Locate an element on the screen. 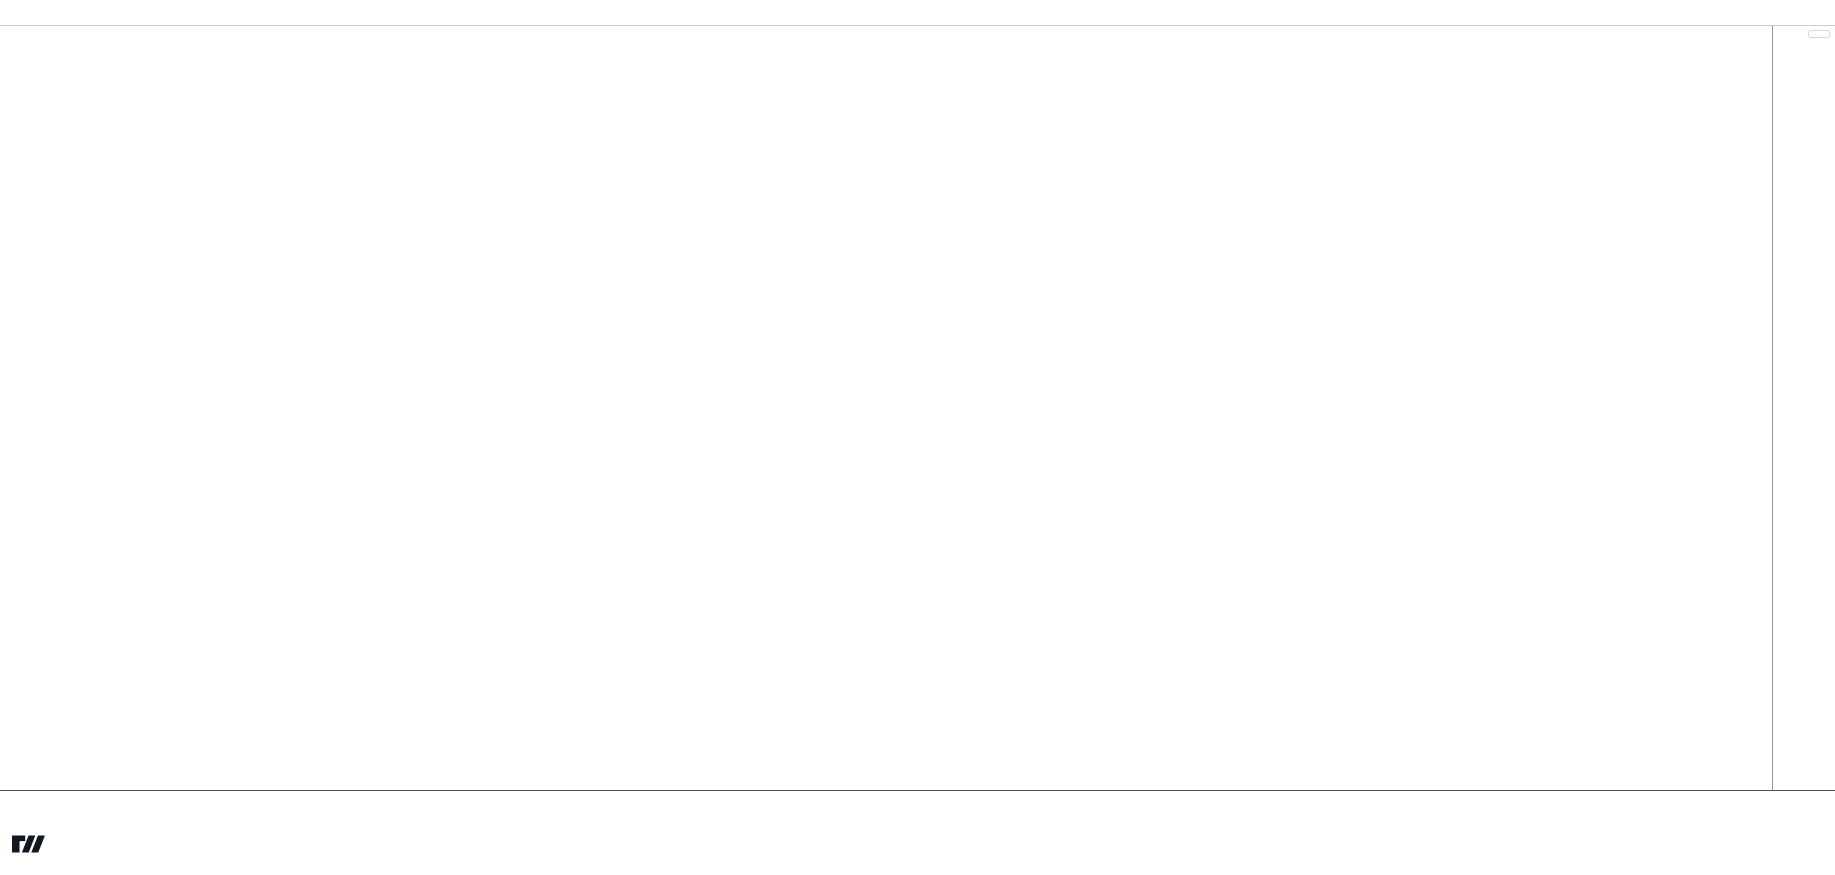 This screenshot has width=1835, height=875. tradingview-glyph-icon is located at coordinates (28, 844).